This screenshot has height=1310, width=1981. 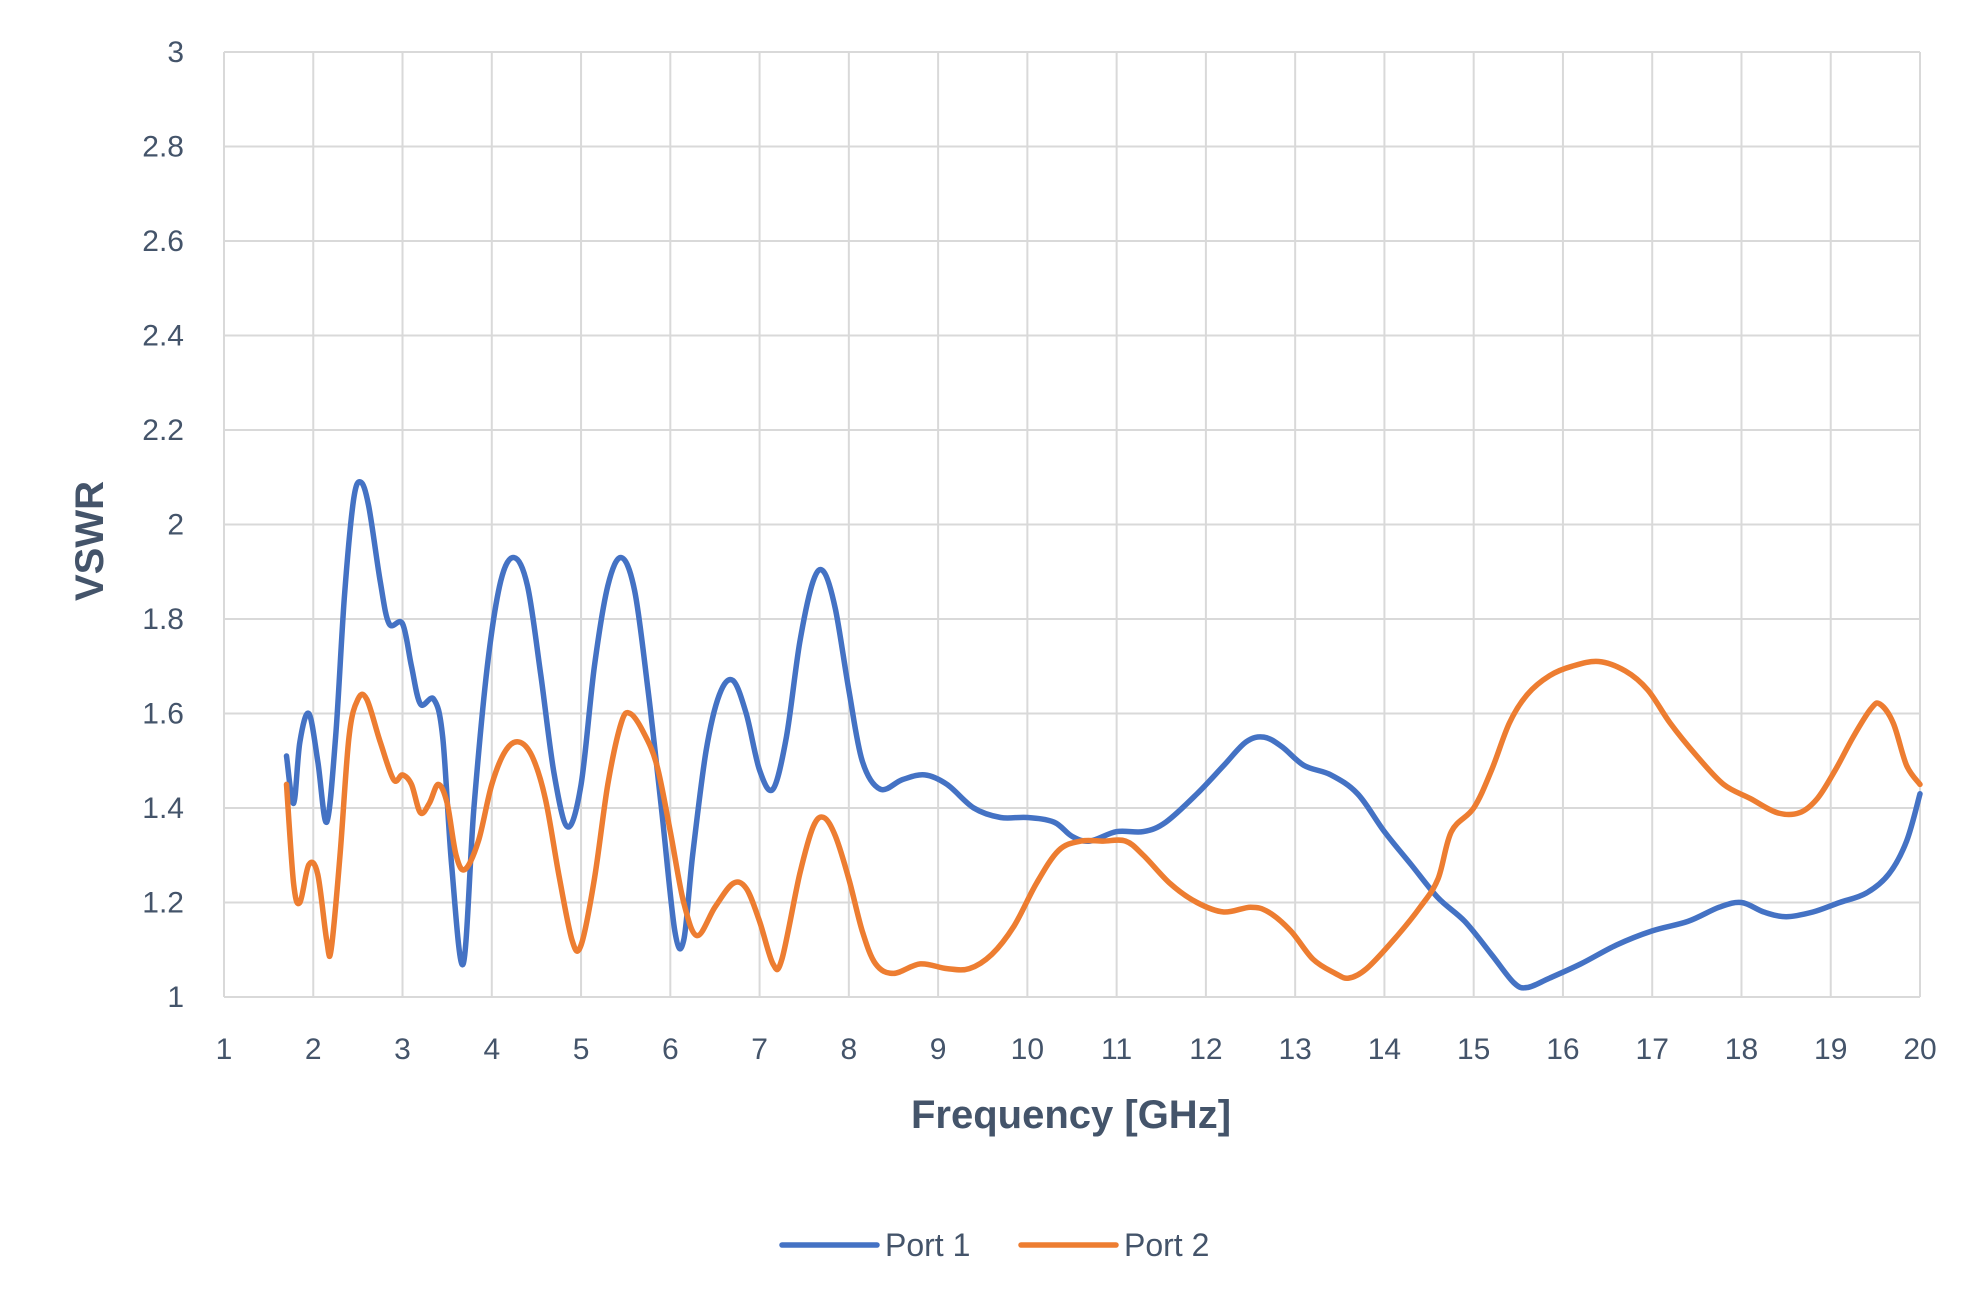 What do you see at coordinates (224, 1049) in the screenshot?
I see `x-tick-label: 1` at bounding box center [224, 1049].